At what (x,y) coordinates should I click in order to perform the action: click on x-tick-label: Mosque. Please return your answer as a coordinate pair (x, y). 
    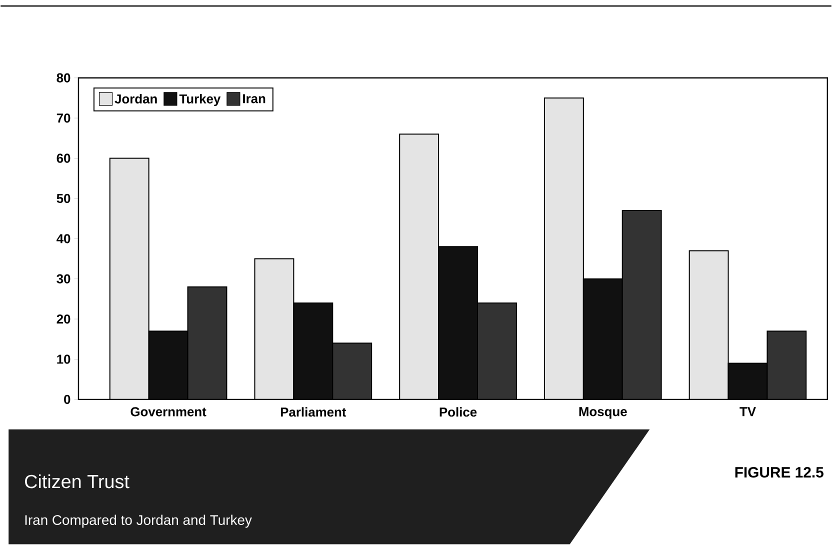
    Looking at the image, I should click on (603, 413).